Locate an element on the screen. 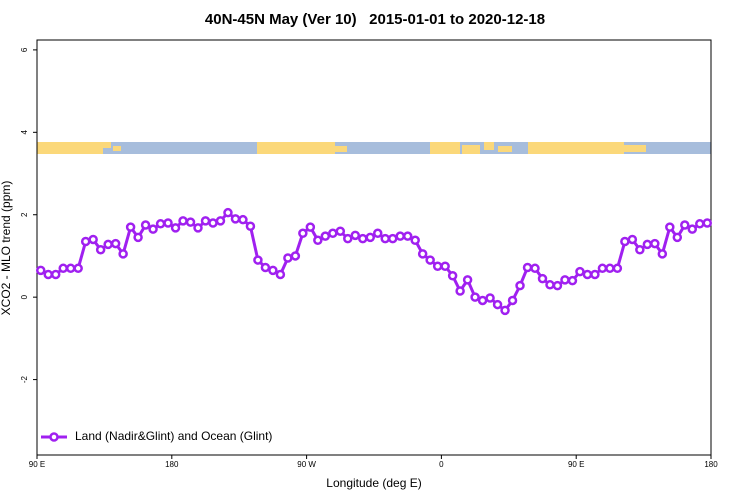  y-tick-label: -2 is located at coordinates (24, 379).